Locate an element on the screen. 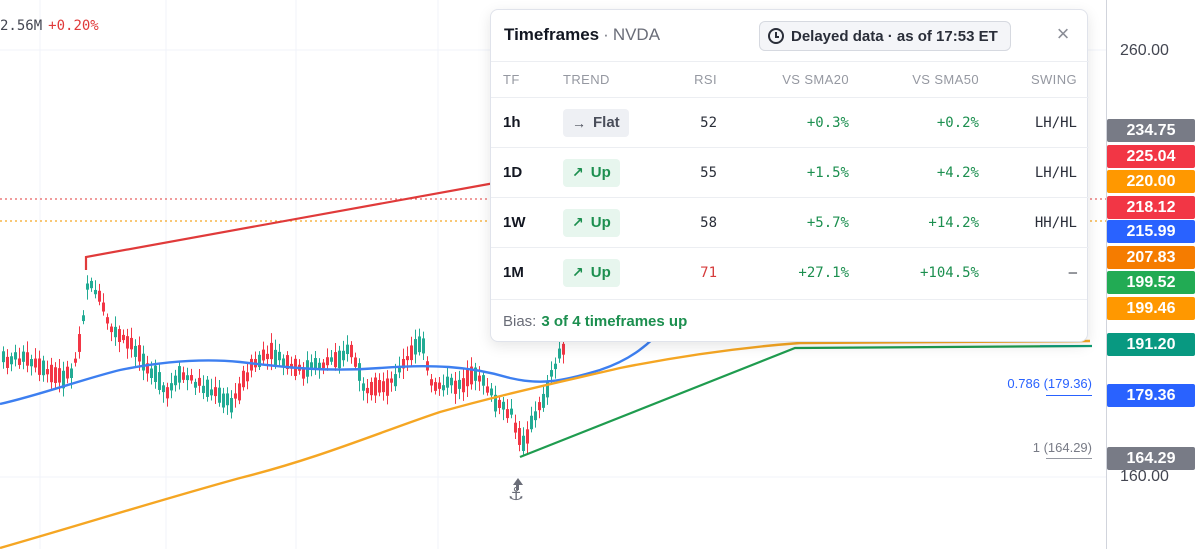 This screenshot has height=549, width=1200. tf-cell: 1W is located at coordinates (514, 222).